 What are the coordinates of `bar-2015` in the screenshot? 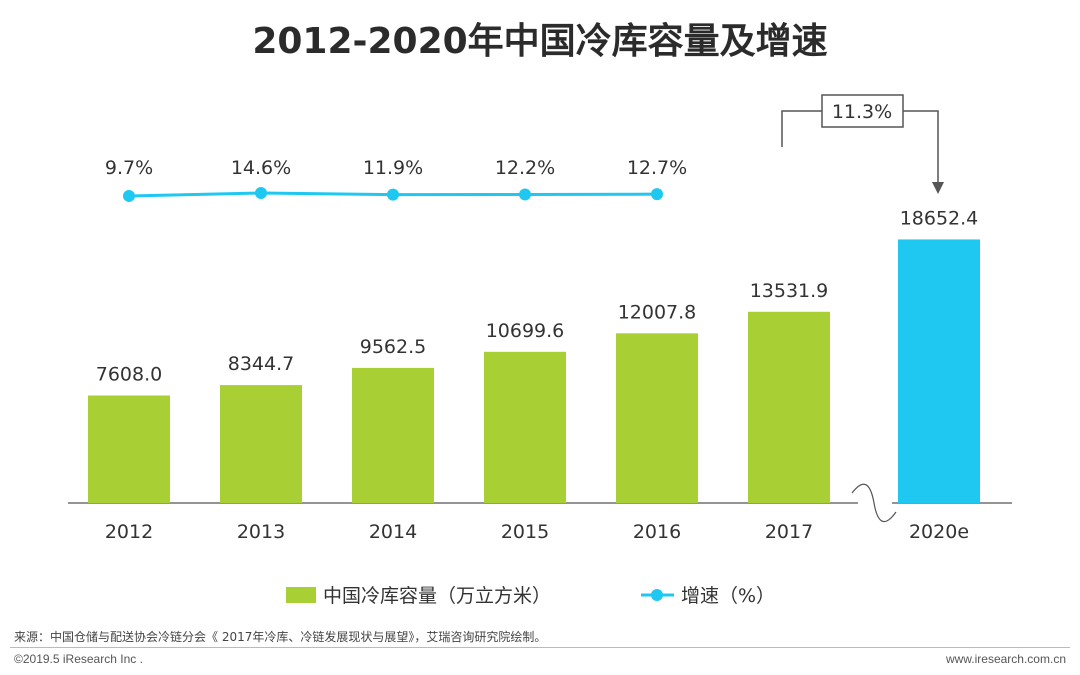 It's located at (525, 427).